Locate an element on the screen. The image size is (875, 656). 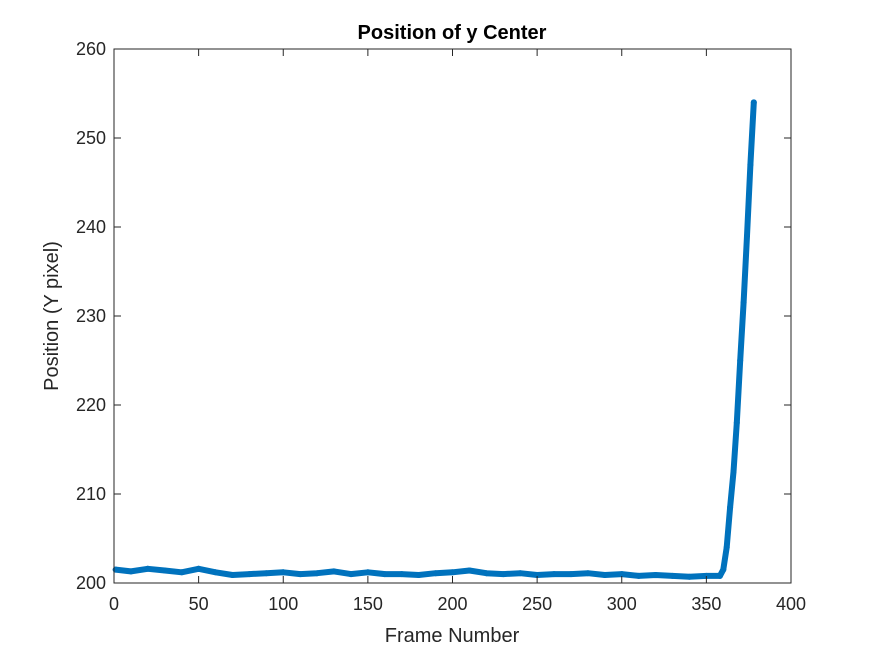
x-tick-label: 0 is located at coordinates (114, 604).